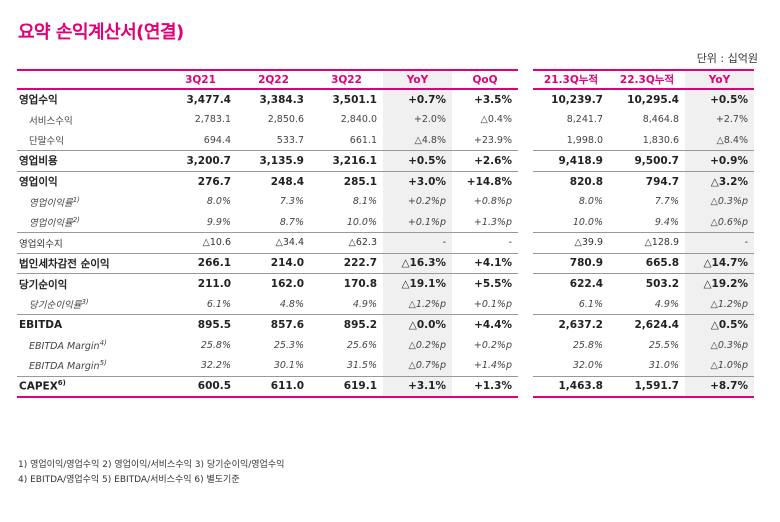 The image size is (780, 522). Describe the element at coordinates (647, 386) in the screenshot. I see `cell-22-3q-cum: 1,591.7` at that location.